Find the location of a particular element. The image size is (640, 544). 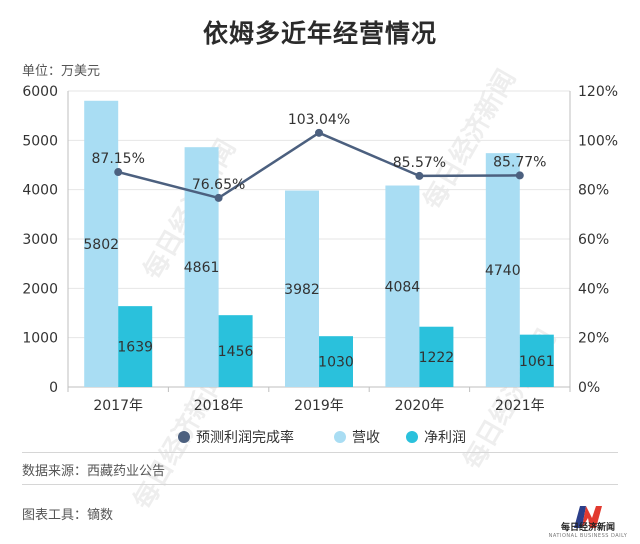

profit-data-label: 1222 is located at coordinates (437, 358).